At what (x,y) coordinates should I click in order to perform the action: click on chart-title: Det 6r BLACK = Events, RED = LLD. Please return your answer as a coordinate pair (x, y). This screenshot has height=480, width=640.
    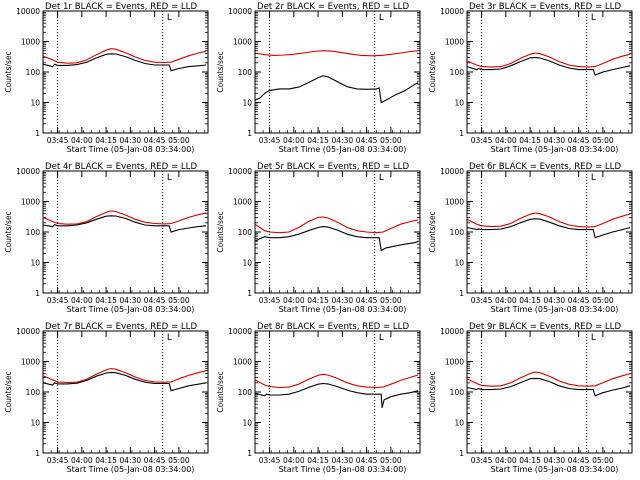
    Looking at the image, I should click on (545, 167).